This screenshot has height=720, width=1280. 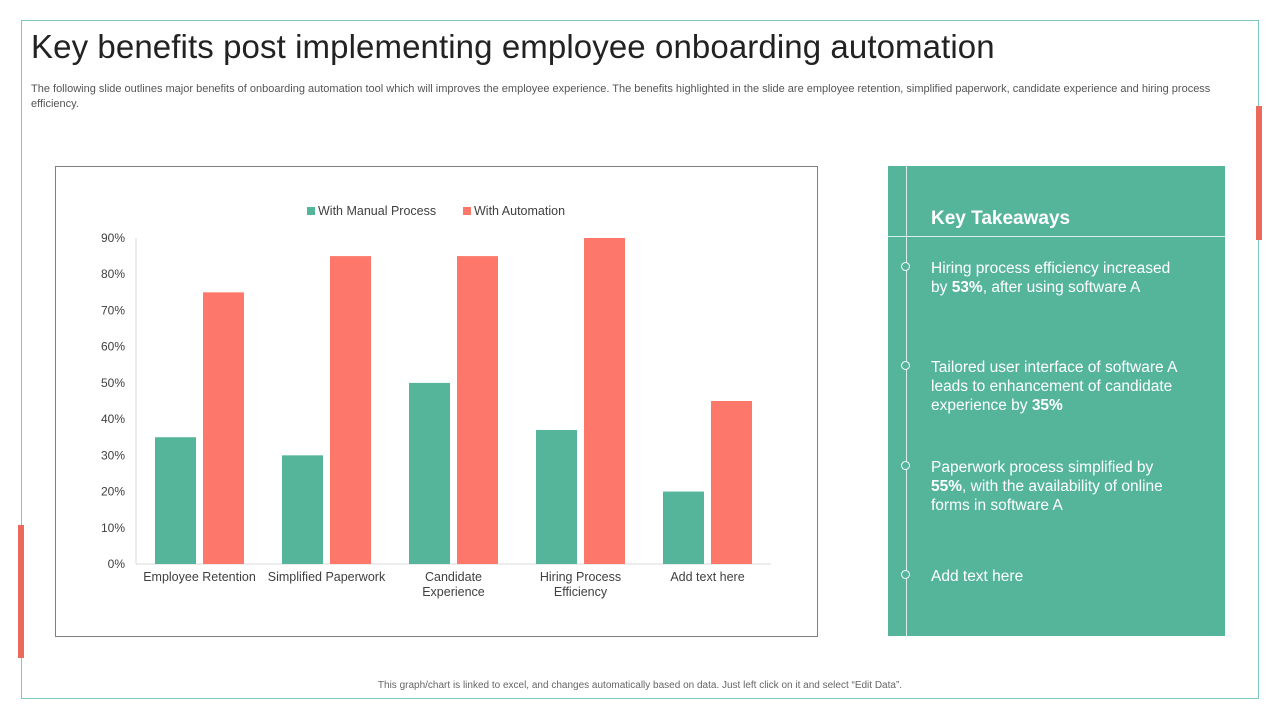 I want to click on y-tick-label: 0%, so click(x=117, y=564).